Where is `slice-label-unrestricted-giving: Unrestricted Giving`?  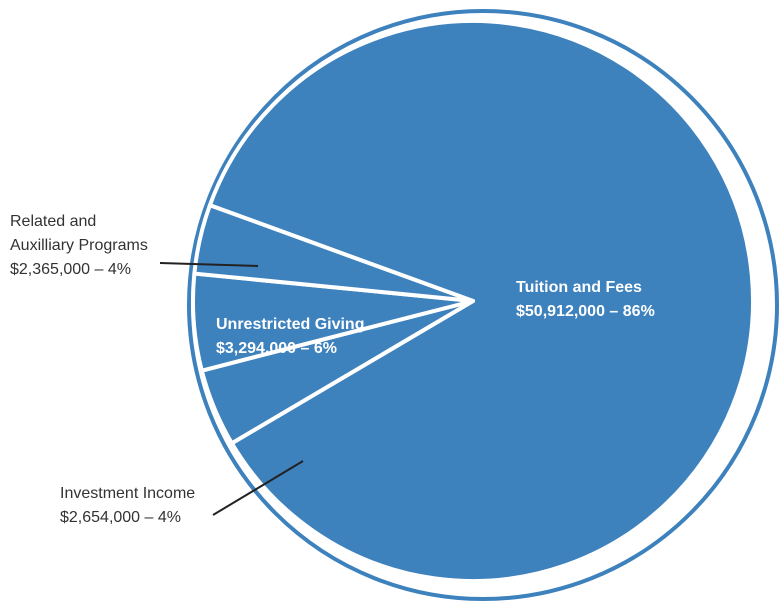
slice-label-unrestricted-giving: Unrestricted Giving is located at coordinates (290, 324).